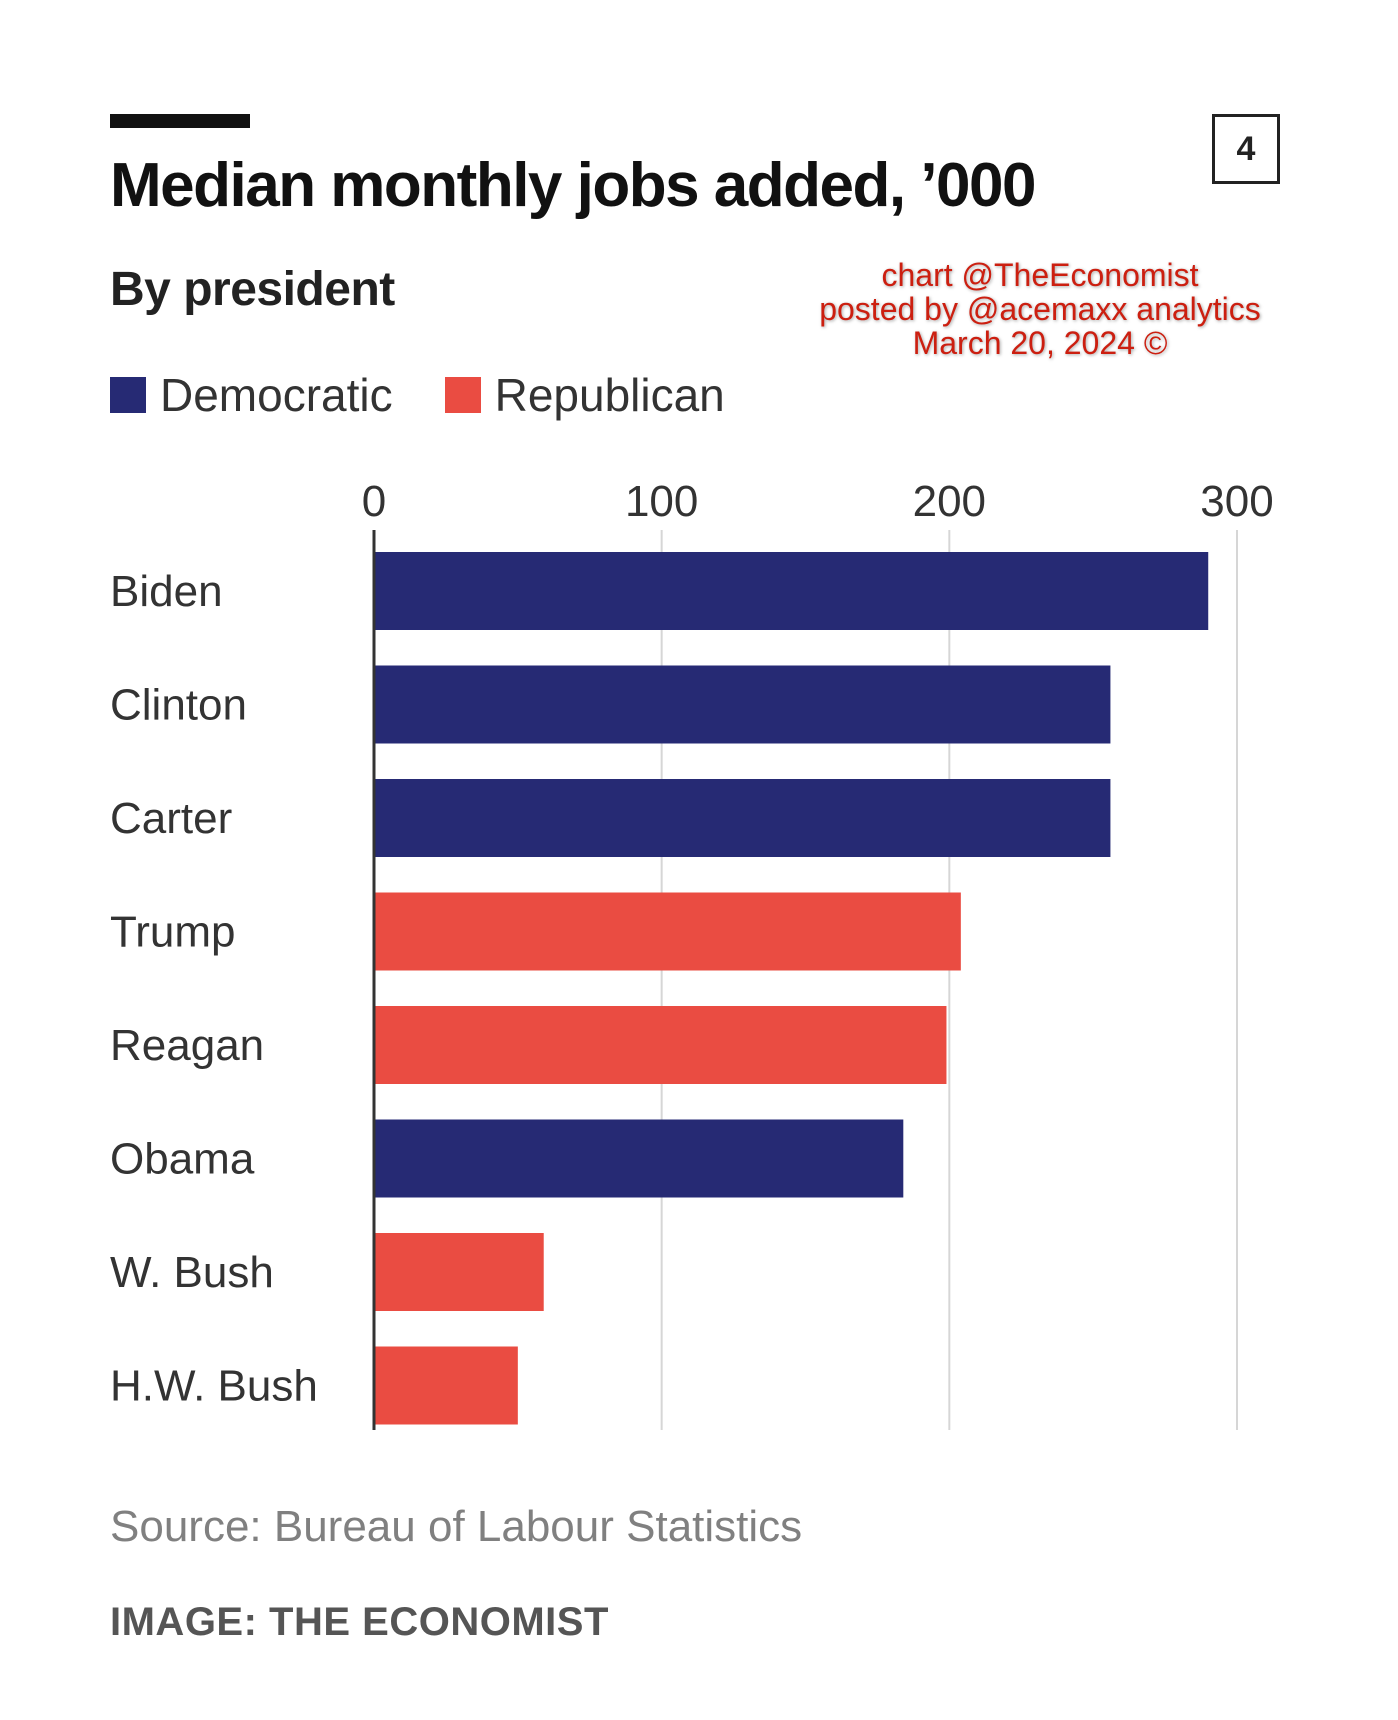  I want to click on x-tick-label: 0, so click(374, 501).